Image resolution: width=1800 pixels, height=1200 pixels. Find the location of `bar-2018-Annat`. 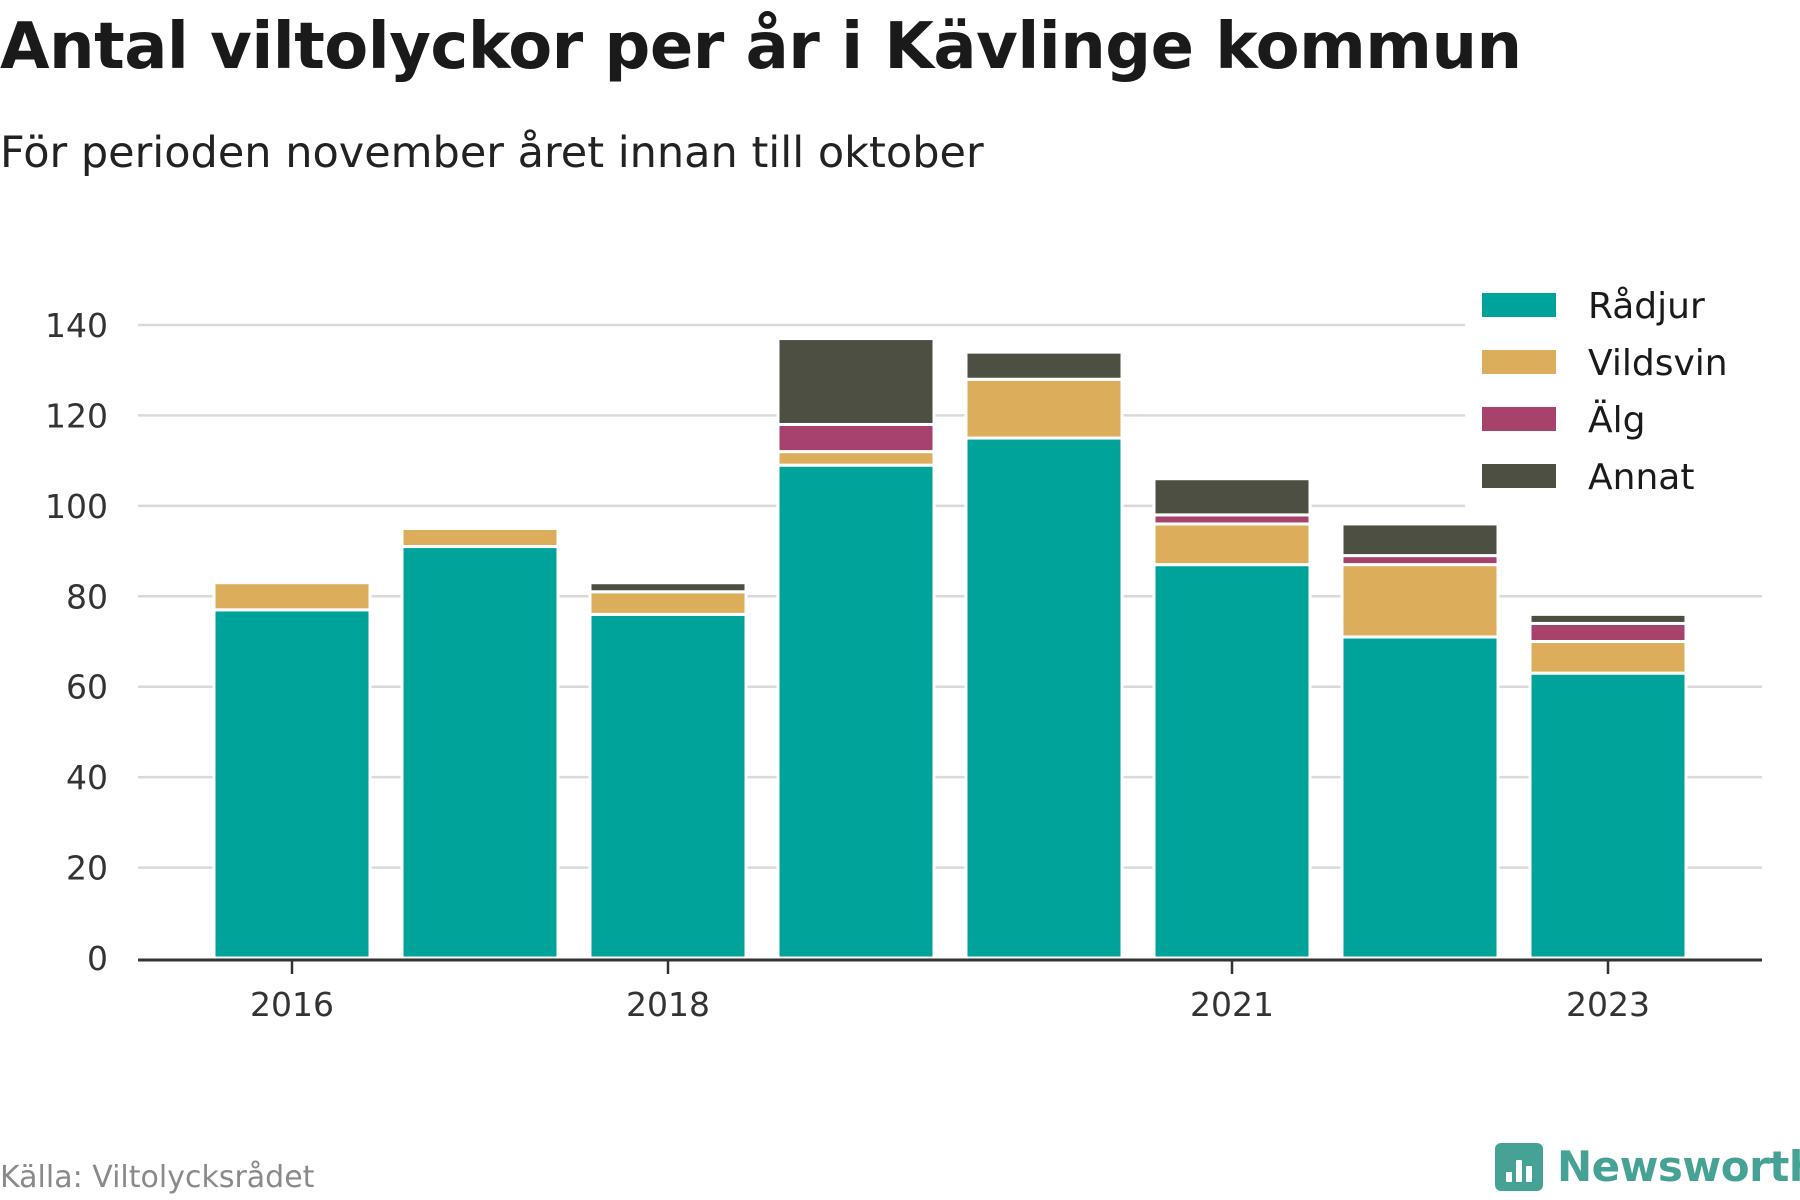

bar-2018-Annat is located at coordinates (668, 587).